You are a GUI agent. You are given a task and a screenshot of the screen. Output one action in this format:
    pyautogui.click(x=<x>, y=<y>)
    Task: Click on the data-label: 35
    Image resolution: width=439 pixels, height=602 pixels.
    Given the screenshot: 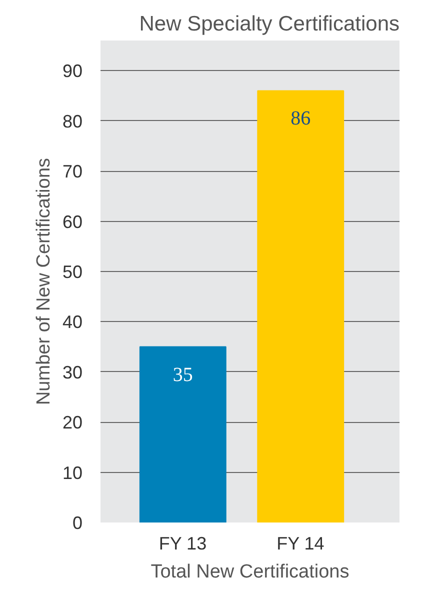 What is the action you would take?
    pyautogui.click(x=182, y=375)
    